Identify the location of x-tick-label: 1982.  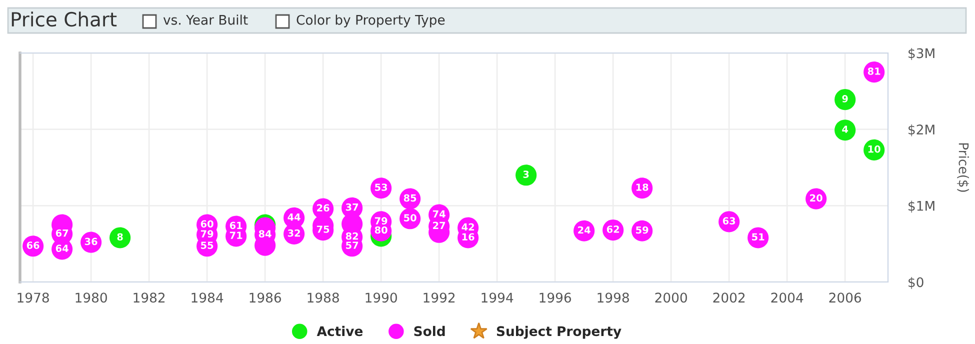
(149, 297).